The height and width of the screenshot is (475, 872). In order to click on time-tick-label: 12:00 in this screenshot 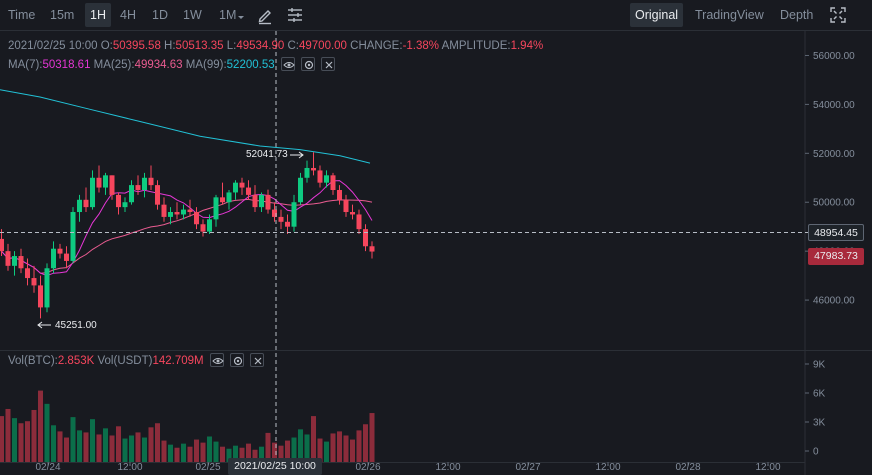, I will do `click(447, 467)`.